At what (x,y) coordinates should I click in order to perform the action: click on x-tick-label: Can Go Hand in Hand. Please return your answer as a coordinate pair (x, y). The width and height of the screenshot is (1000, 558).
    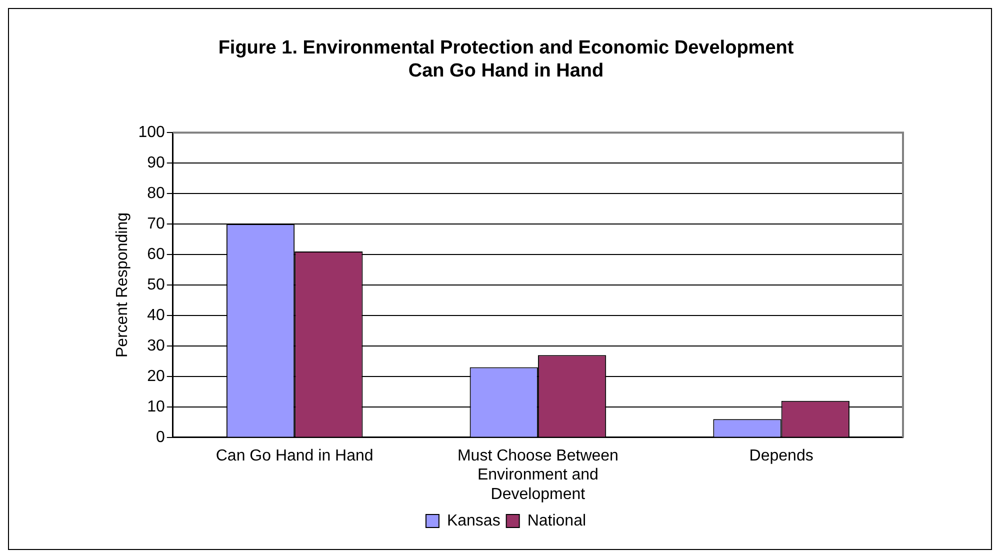
    Looking at the image, I should click on (295, 455).